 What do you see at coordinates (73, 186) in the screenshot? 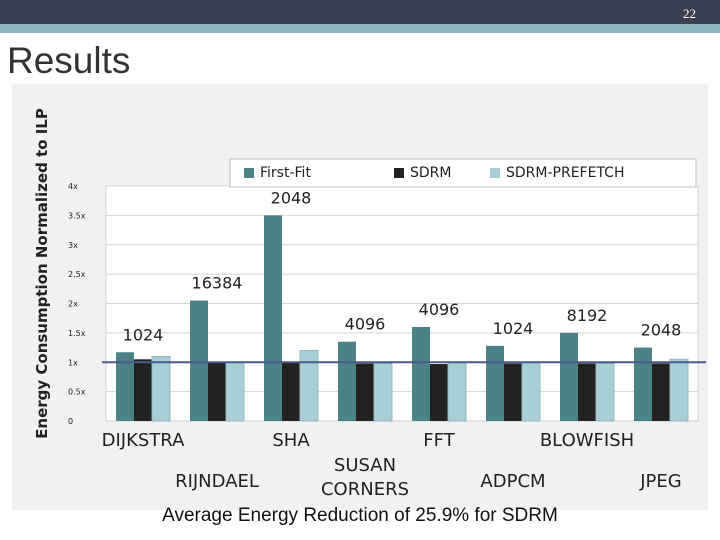
I see `y-tick-label: 4x` at bounding box center [73, 186].